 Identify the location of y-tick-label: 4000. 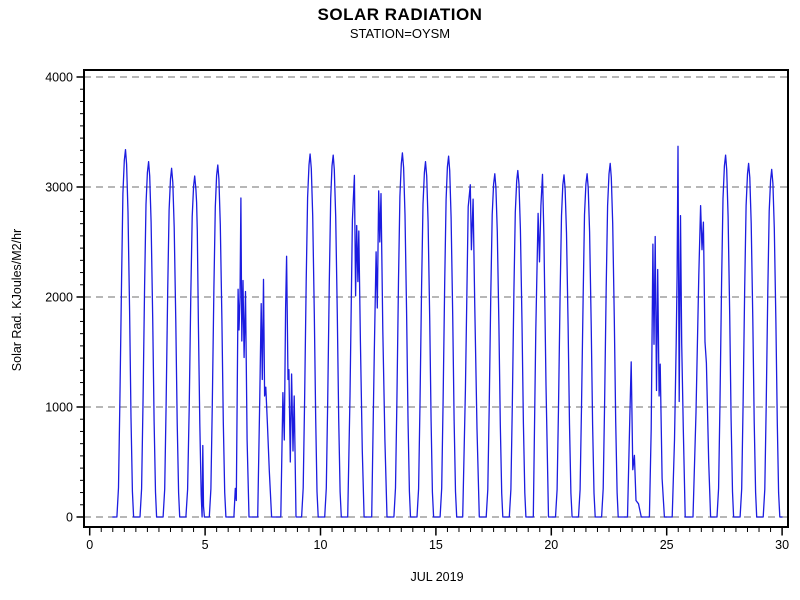
(59, 78).